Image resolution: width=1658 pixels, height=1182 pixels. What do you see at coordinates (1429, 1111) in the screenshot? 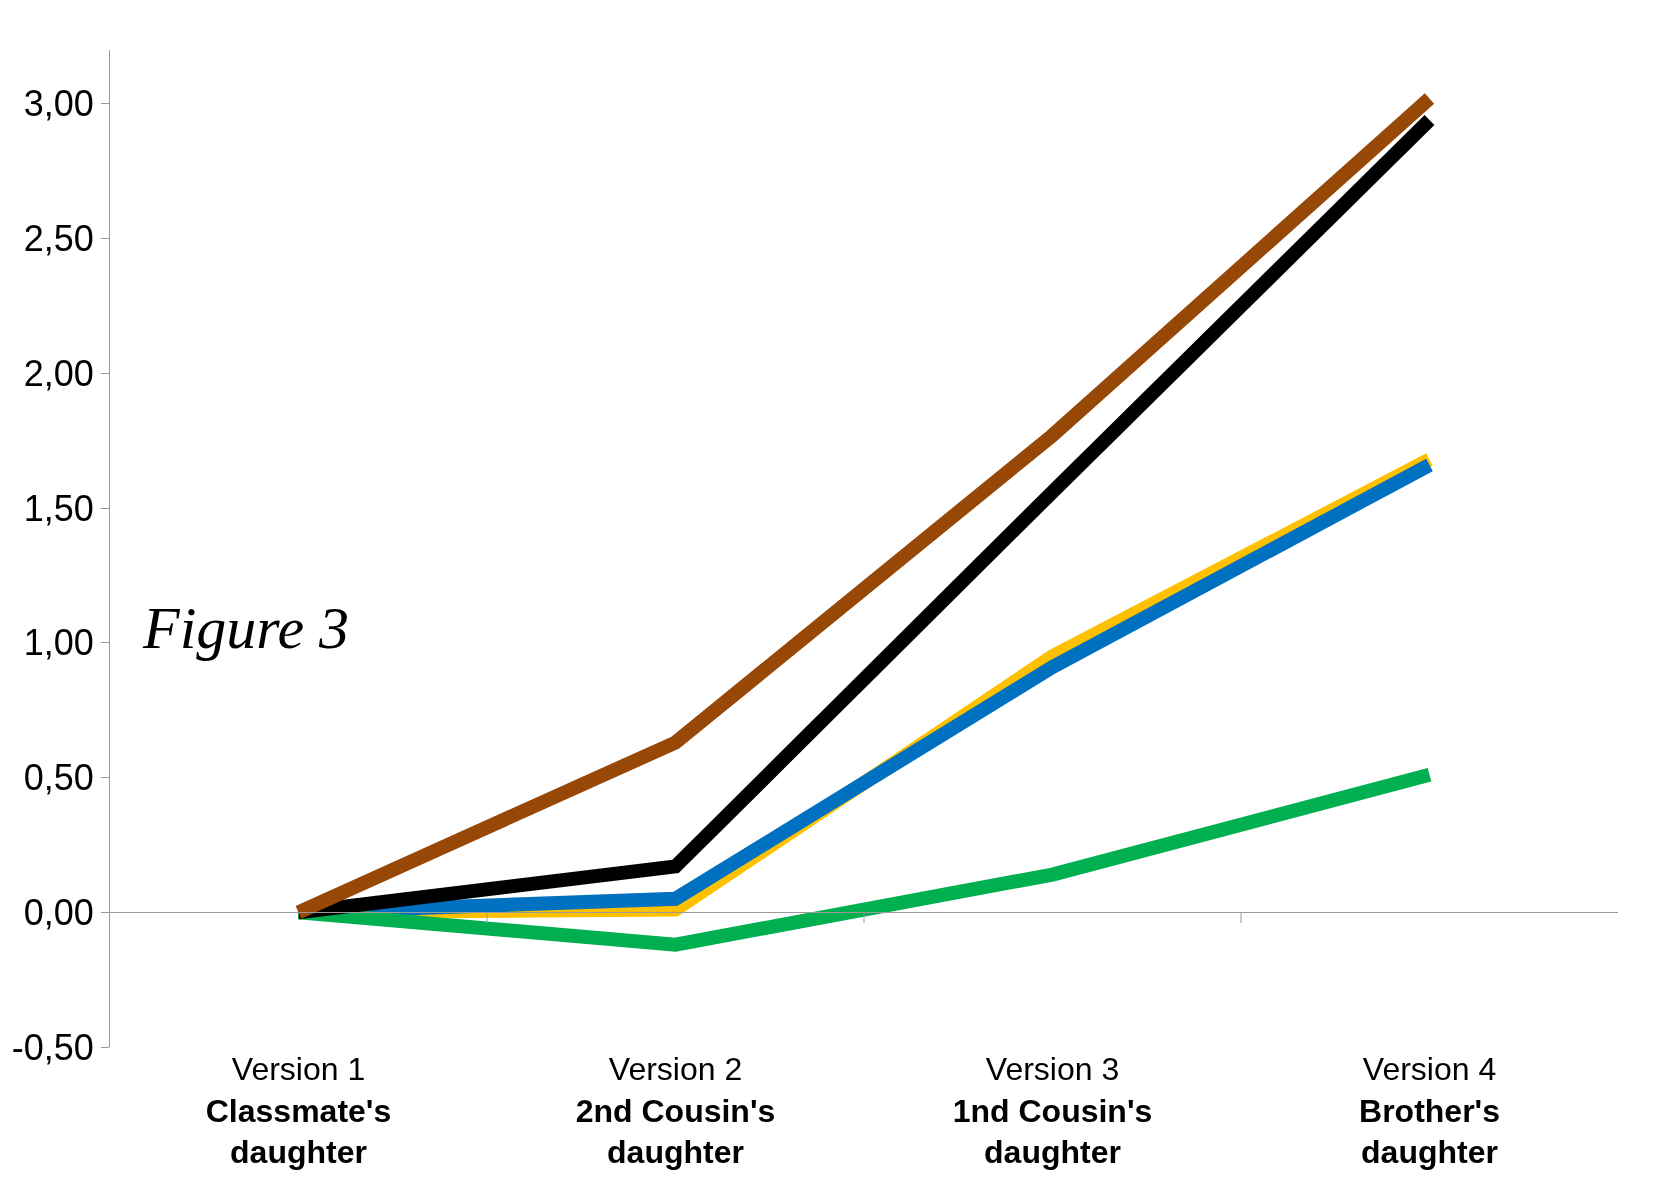
I see `x-tick-label: Version 4 Brother's daughter` at bounding box center [1429, 1111].